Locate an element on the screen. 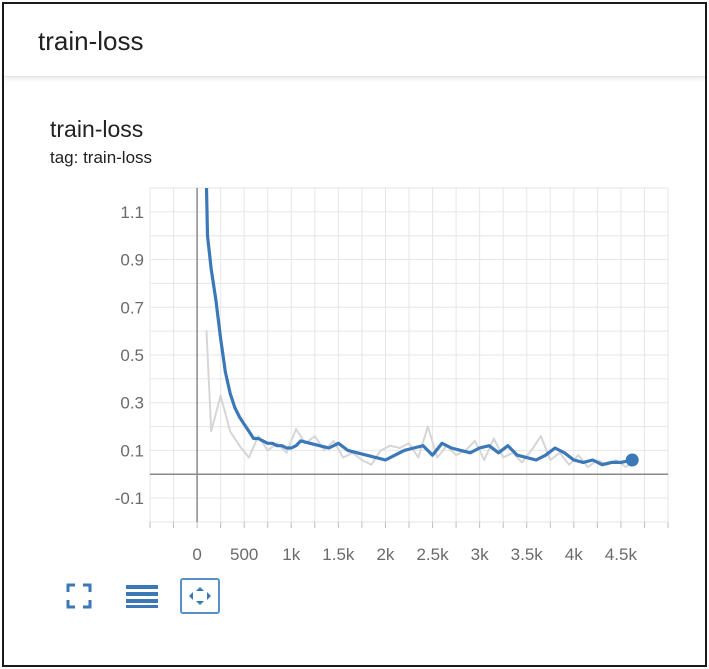  x-tick-label: 2k is located at coordinates (385, 554).